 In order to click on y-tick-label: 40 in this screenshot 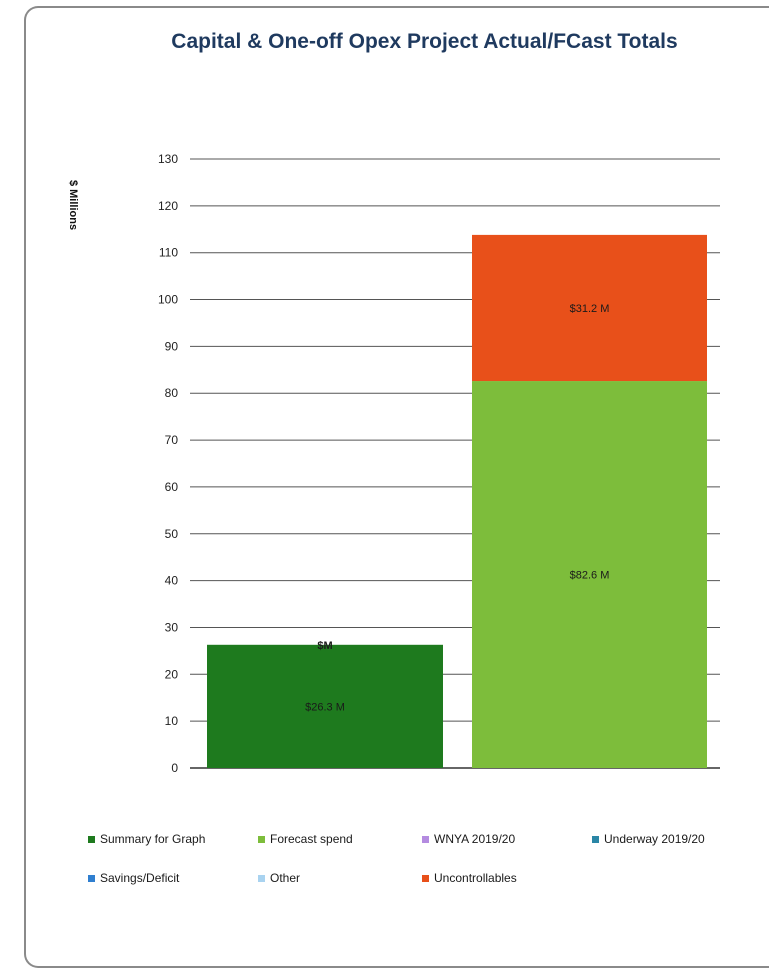, I will do `click(172, 581)`.